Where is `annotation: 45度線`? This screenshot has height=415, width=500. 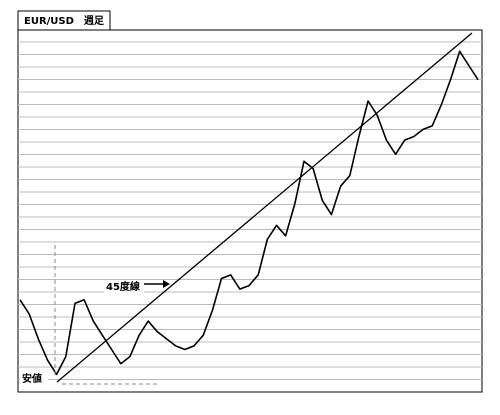
annotation: 45度線 is located at coordinates (123, 286).